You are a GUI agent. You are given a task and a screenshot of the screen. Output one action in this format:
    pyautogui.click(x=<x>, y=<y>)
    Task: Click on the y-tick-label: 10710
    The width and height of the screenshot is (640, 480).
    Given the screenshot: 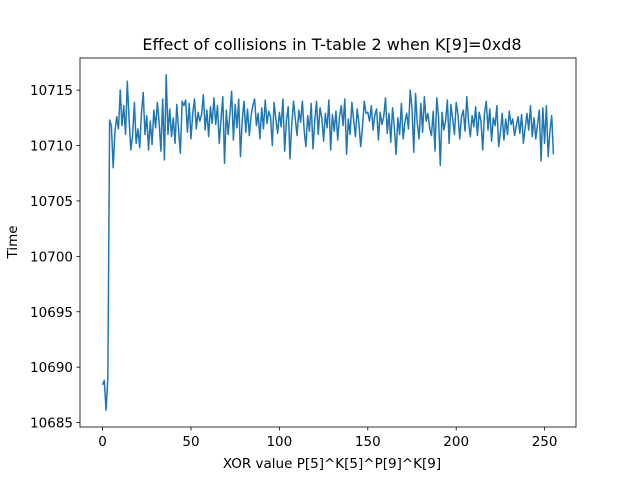 What is the action you would take?
    pyautogui.click(x=51, y=147)
    